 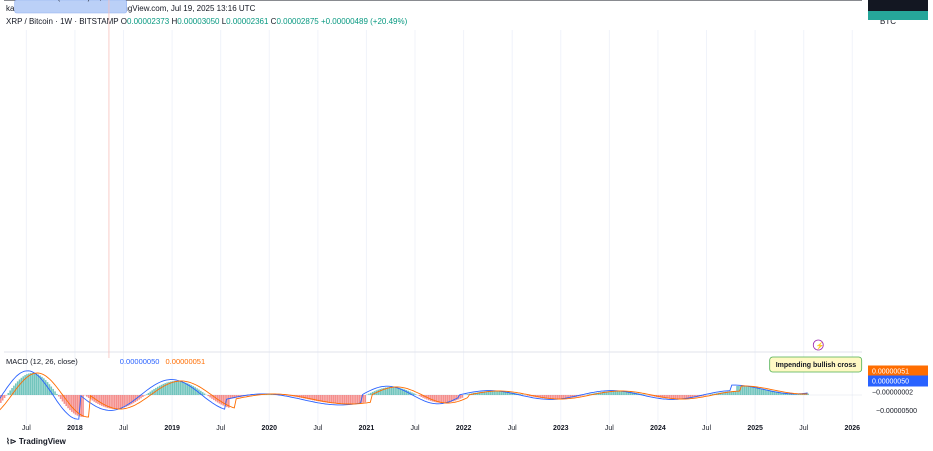 I want to click on macd-line, so click(x=404, y=395).